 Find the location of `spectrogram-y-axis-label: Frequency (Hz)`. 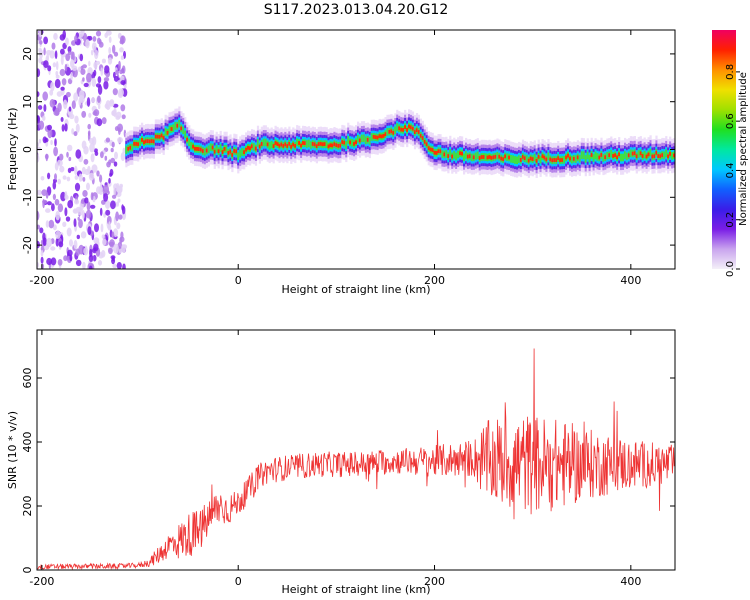

spectrogram-y-axis-label: Frequency (Hz) is located at coordinates (12, 149).